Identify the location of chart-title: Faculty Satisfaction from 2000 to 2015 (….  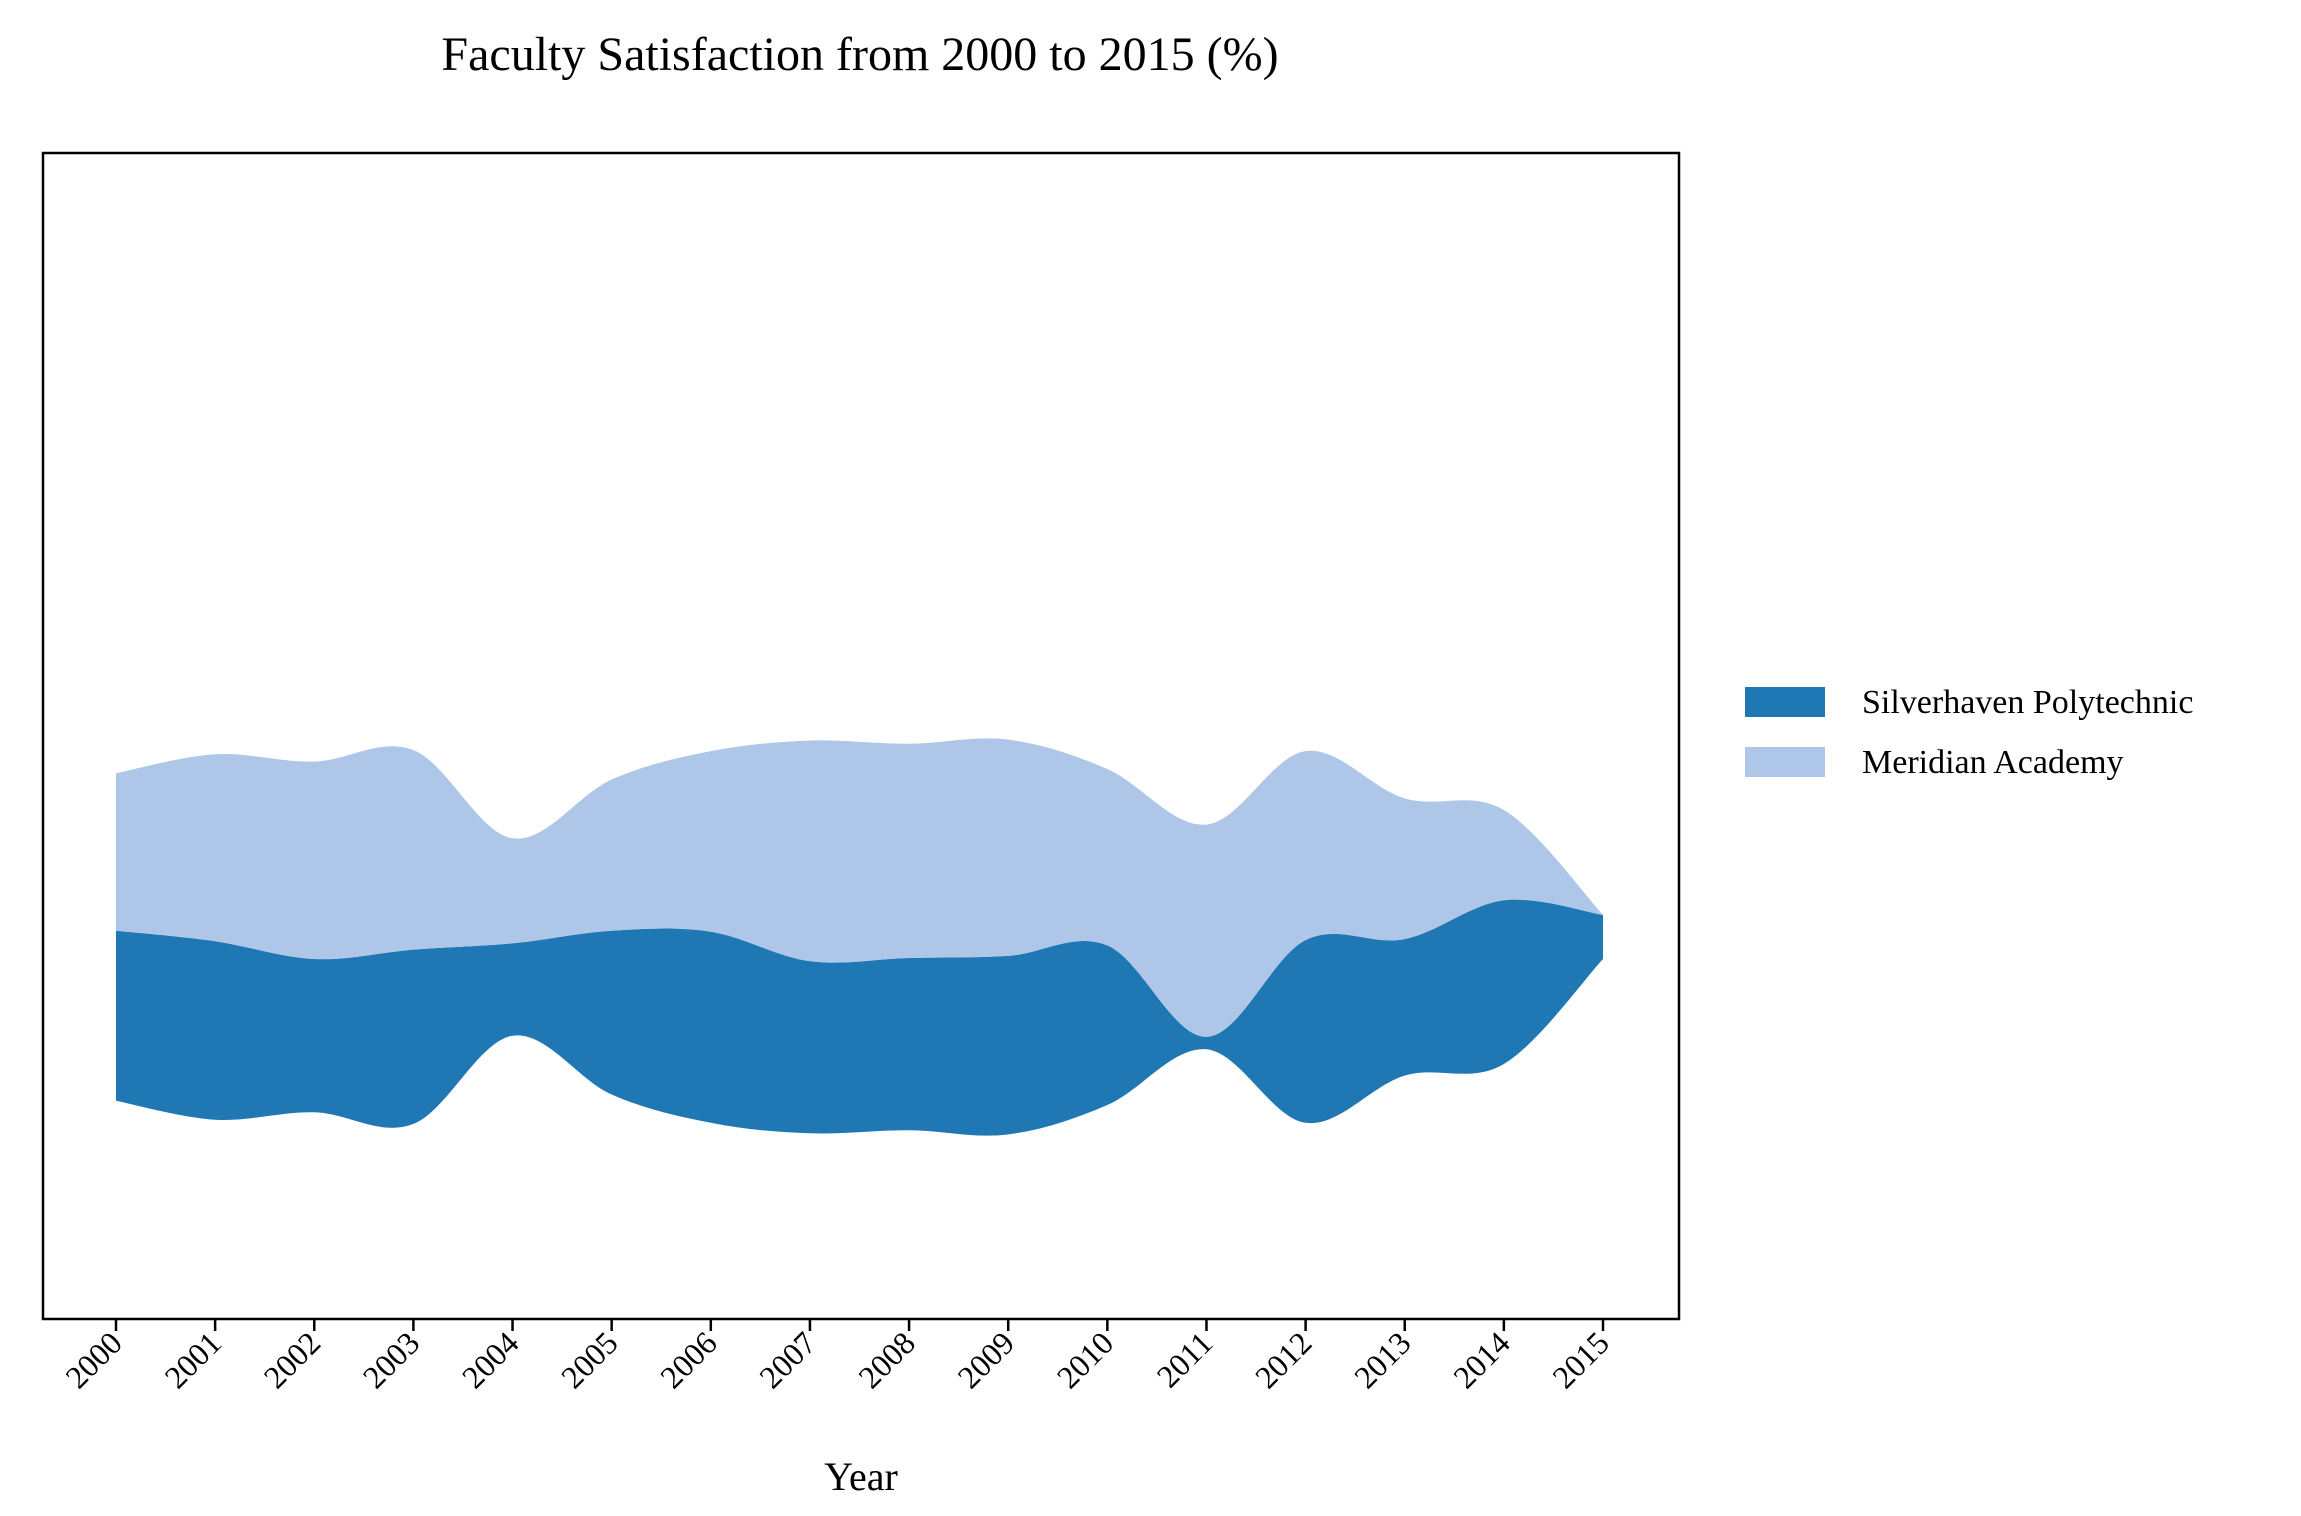
(859, 54).